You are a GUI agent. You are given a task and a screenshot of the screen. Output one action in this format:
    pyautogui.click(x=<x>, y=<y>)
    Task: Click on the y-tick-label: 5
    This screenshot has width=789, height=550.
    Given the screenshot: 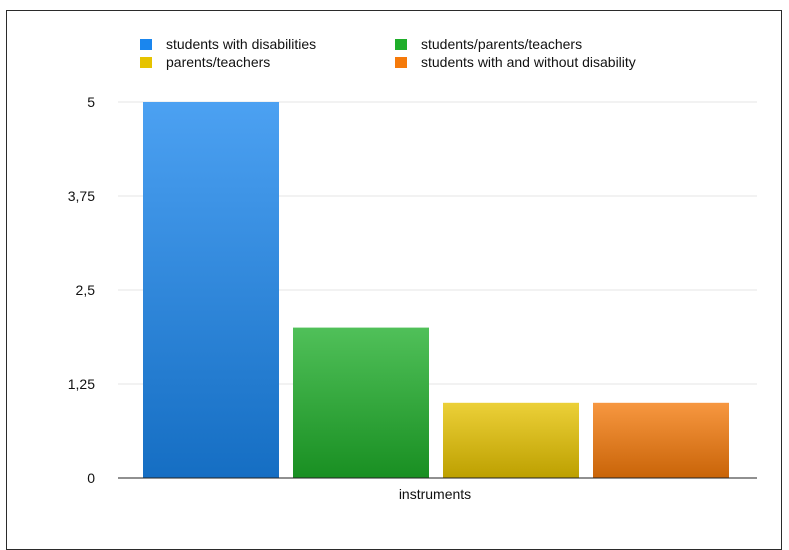 What is the action you would take?
    pyautogui.click(x=91, y=102)
    